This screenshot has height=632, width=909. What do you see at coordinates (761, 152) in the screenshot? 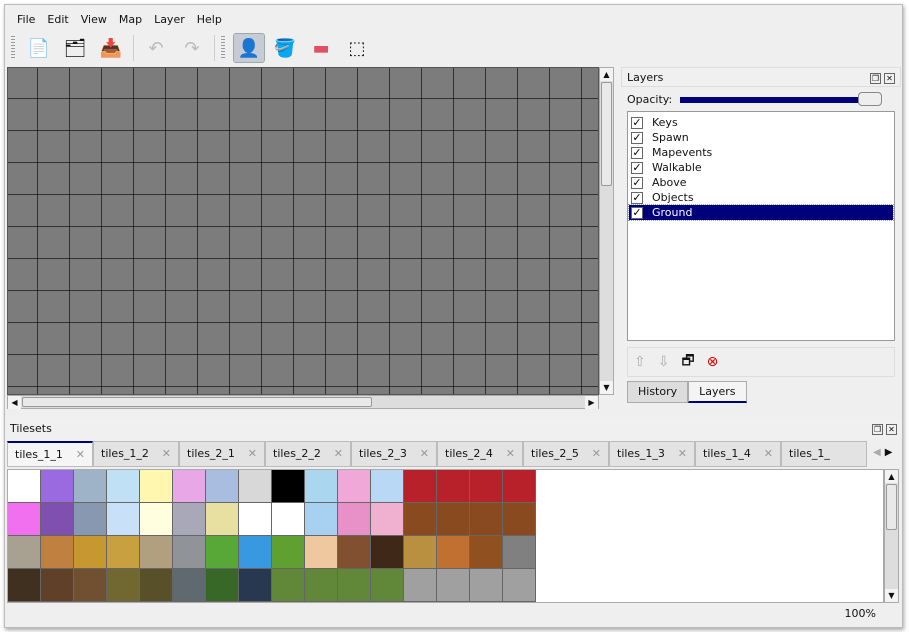
I see `layer-row: ✓ Mapevents` at bounding box center [761, 152].